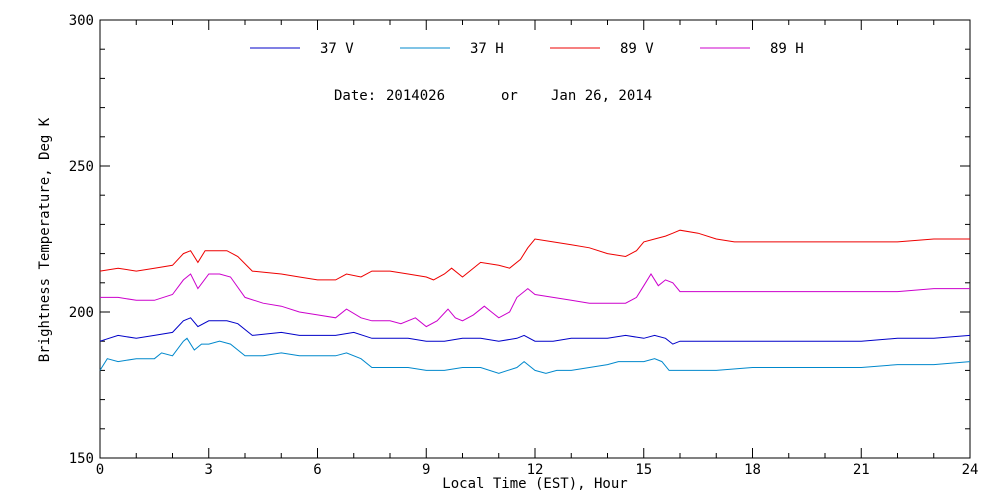 The width and height of the screenshot is (1000, 500). I want to click on x-tick-label: 21, so click(861, 470).